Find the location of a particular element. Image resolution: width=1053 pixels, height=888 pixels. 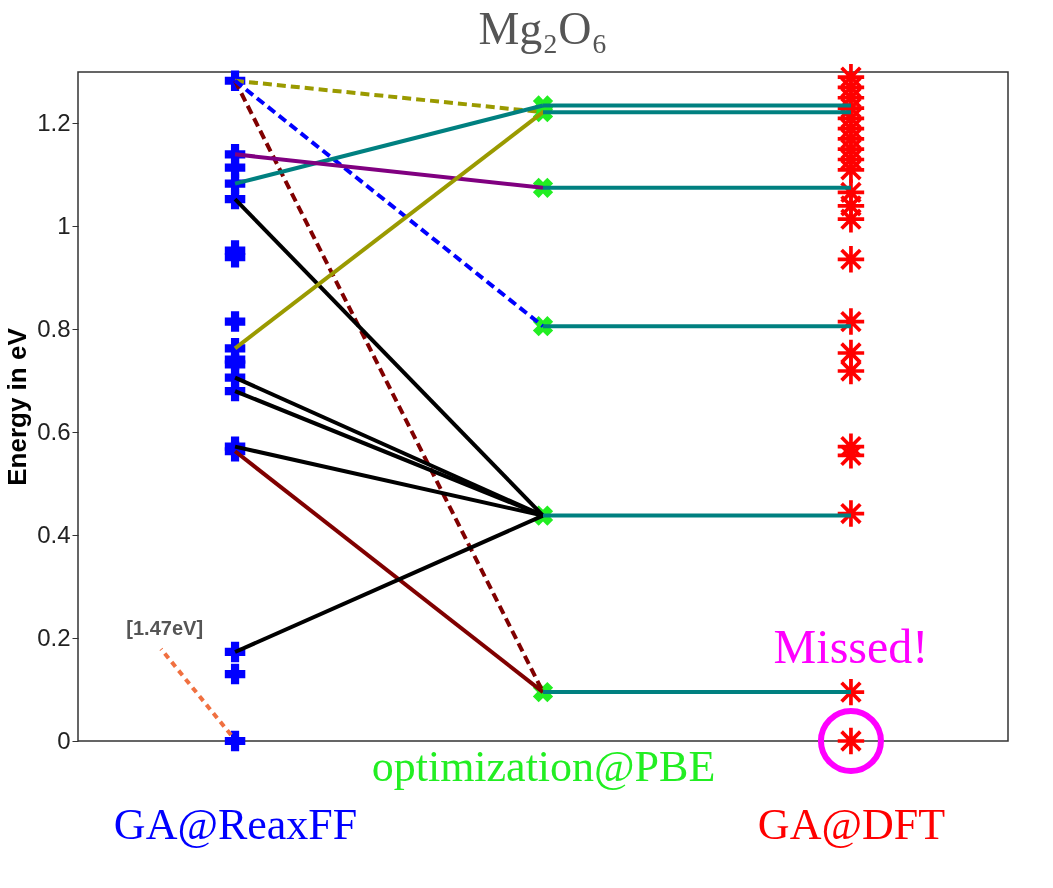

x-tick-label: GA@DFT is located at coordinates (851, 824).